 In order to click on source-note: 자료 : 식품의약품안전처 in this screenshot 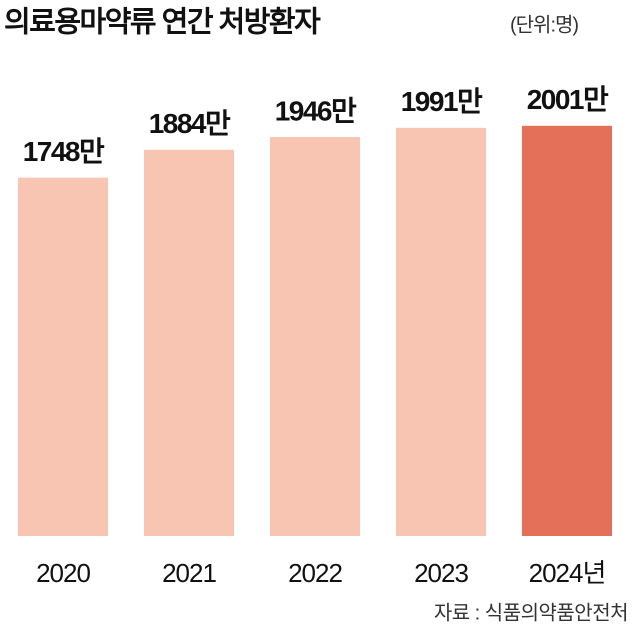, I will do `click(531, 612)`.